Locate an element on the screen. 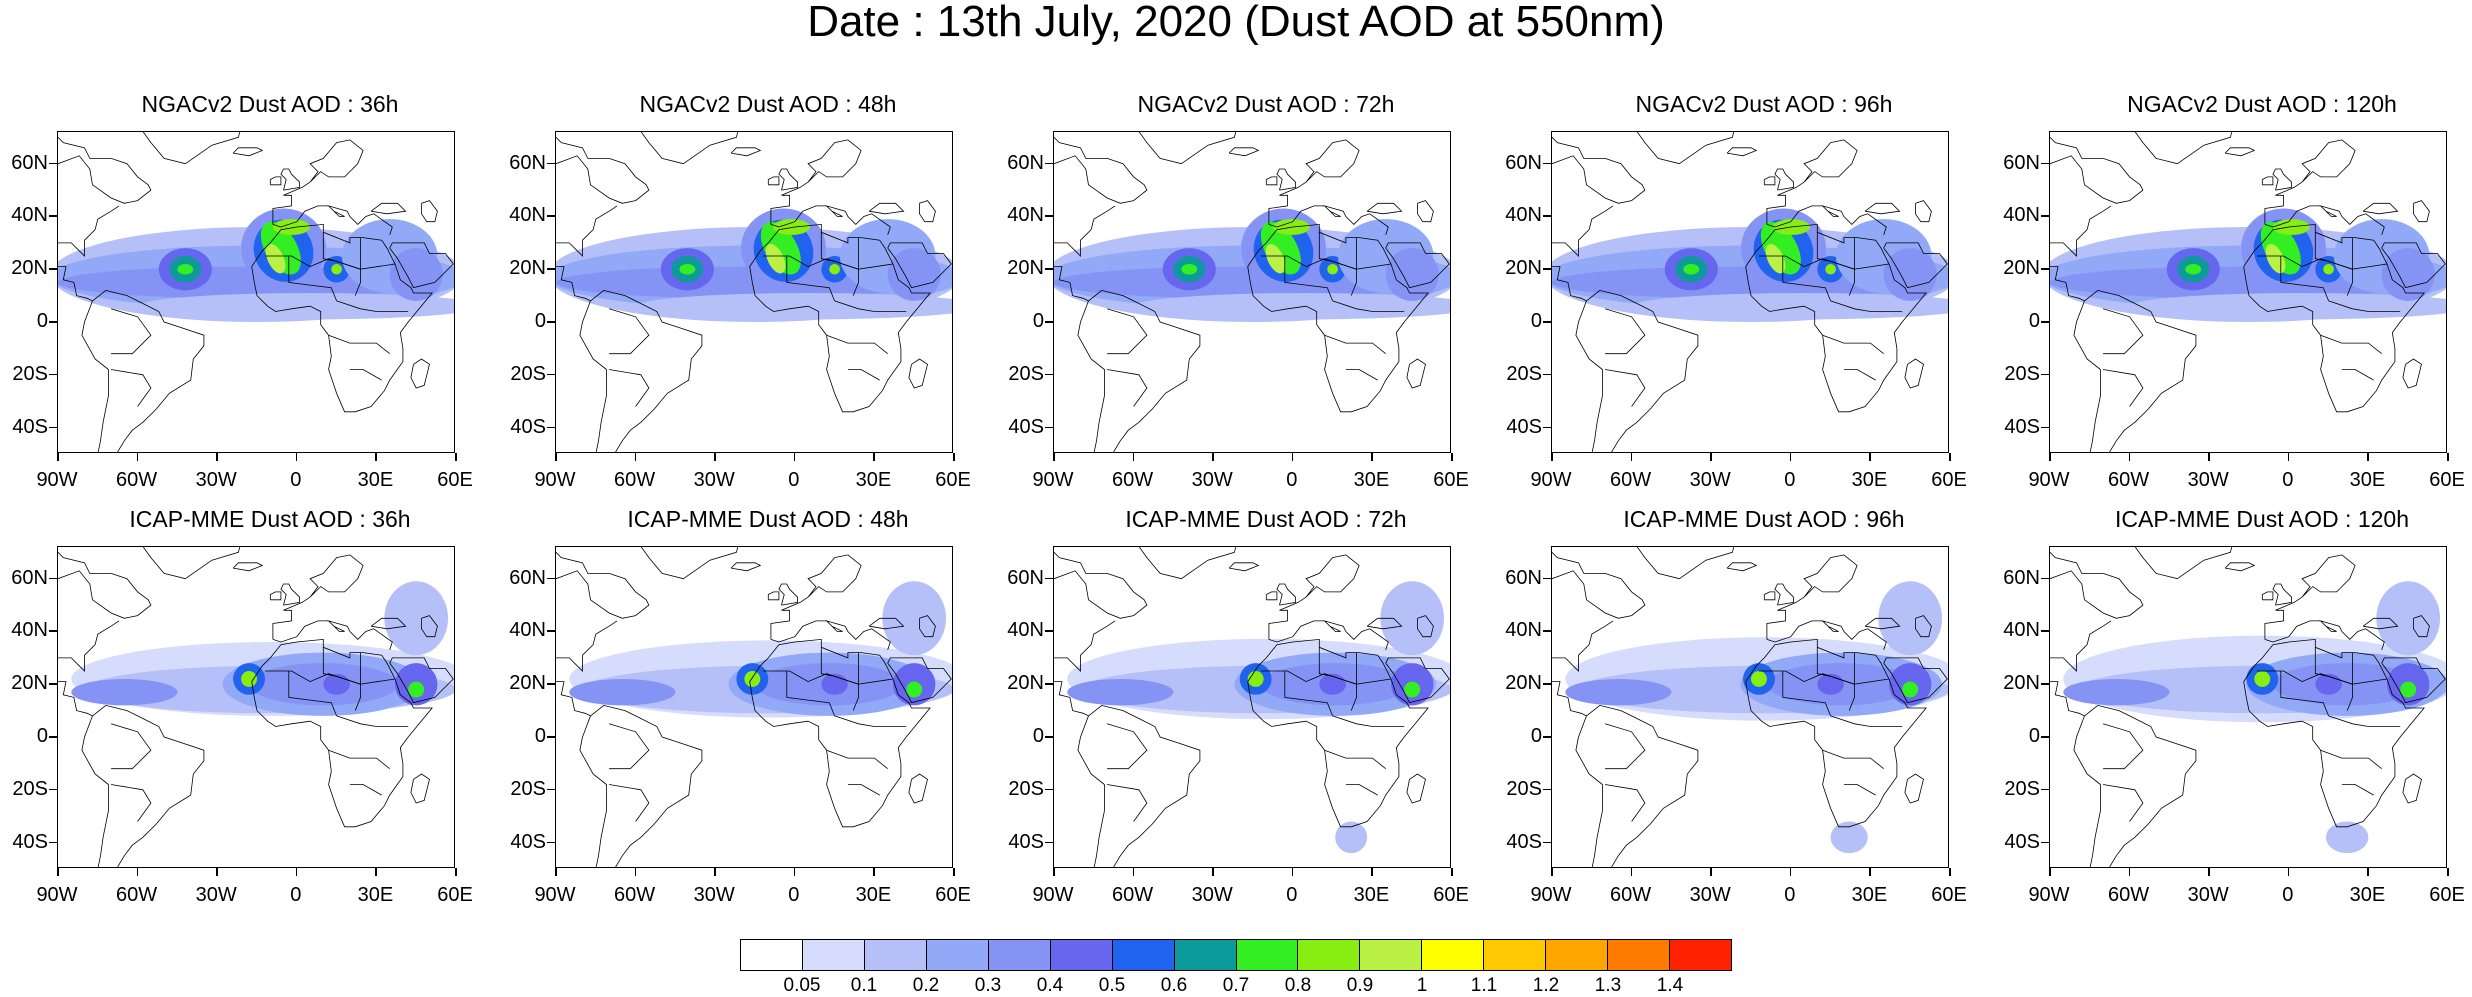 This screenshot has width=2472, height=997. lat-label: 60N is located at coordinates (1523, 577).